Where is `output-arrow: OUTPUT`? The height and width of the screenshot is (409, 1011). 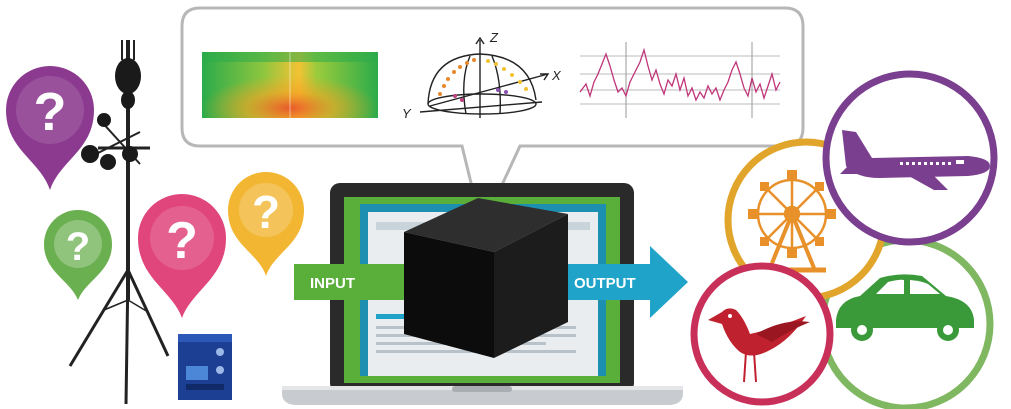 output-arrow: OUTPUT is located at coordinates (614, 282).